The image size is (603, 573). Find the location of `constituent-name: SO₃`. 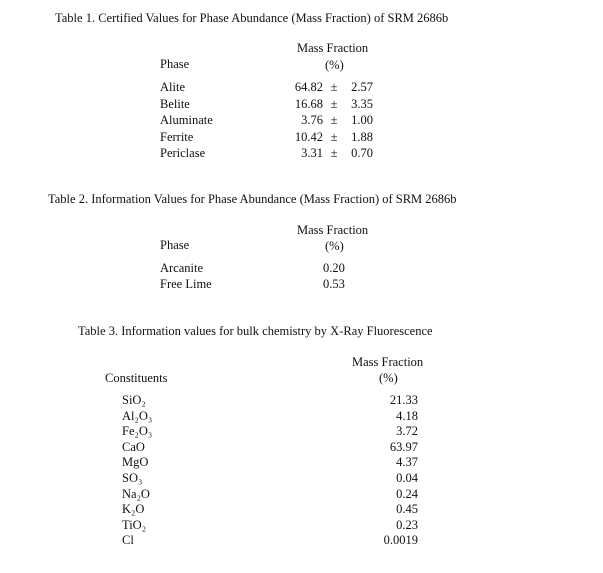

constituent-name: SO₃ is located at coordinates (132, 478).